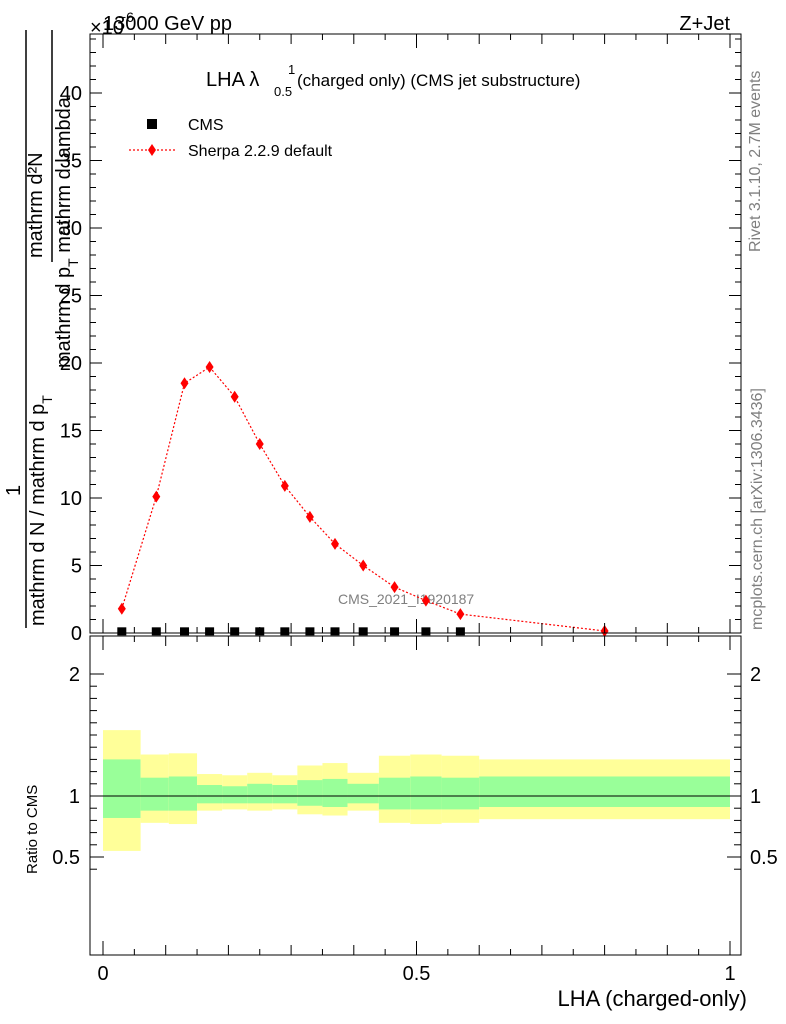 The image size is (786, 1024). Describe the element at coordinates (76, 634) in the screenshot. I see `main-y-tick-label: 0` at that location.